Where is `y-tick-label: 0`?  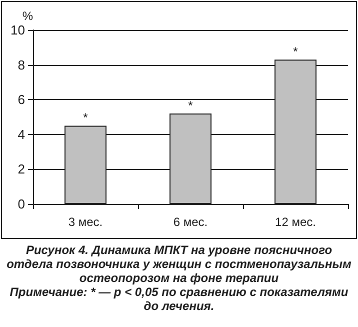
y-tick-label: 0 is located at coordinates (21, 204).